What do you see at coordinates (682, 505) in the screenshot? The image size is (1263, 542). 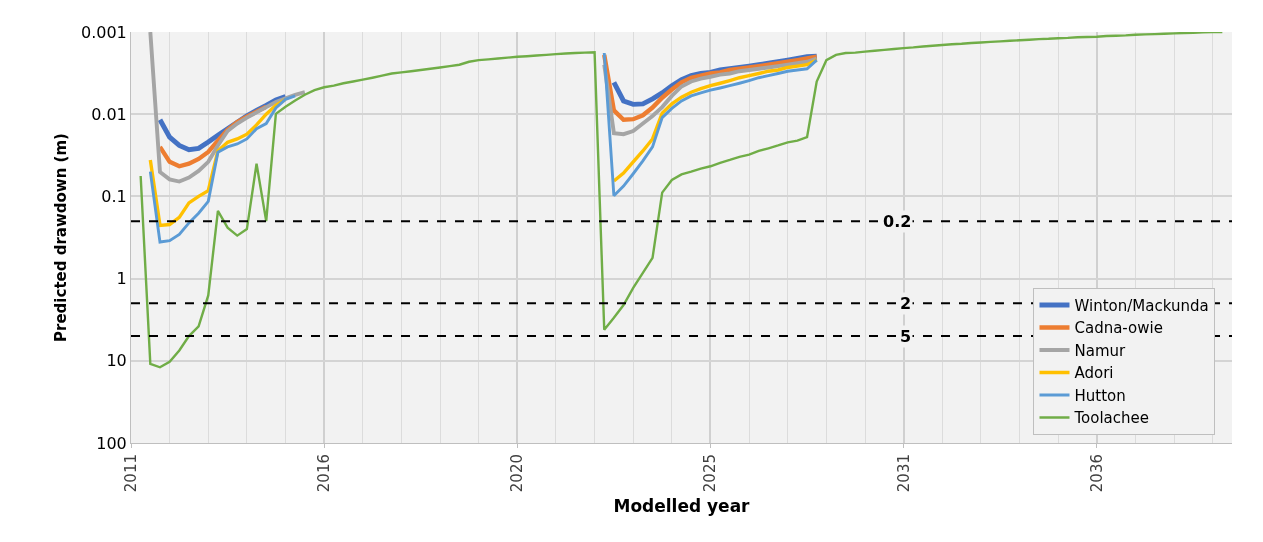 I see `x-axis-title: Modelled year` at bounding box center [682, 505].